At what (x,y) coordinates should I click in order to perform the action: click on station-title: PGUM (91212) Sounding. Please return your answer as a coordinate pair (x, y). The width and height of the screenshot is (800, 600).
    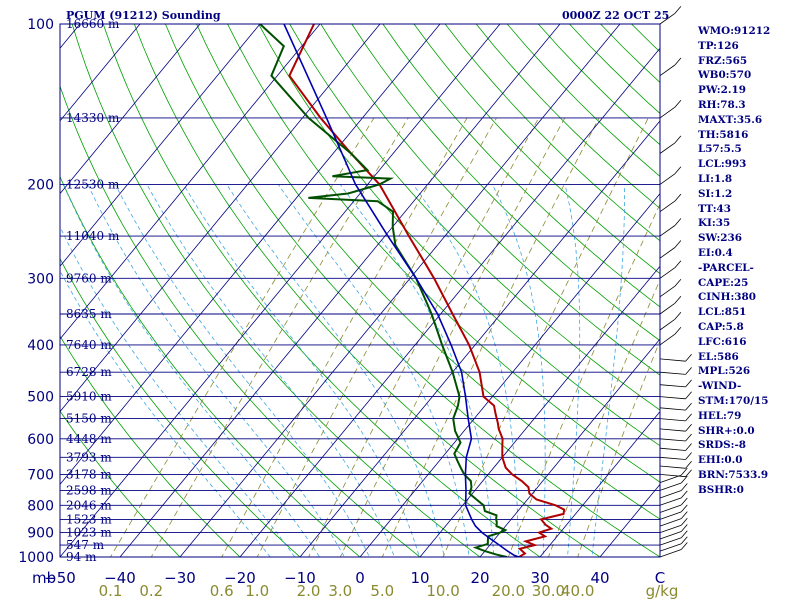
    Looking at the image, I should click on (143, 15).